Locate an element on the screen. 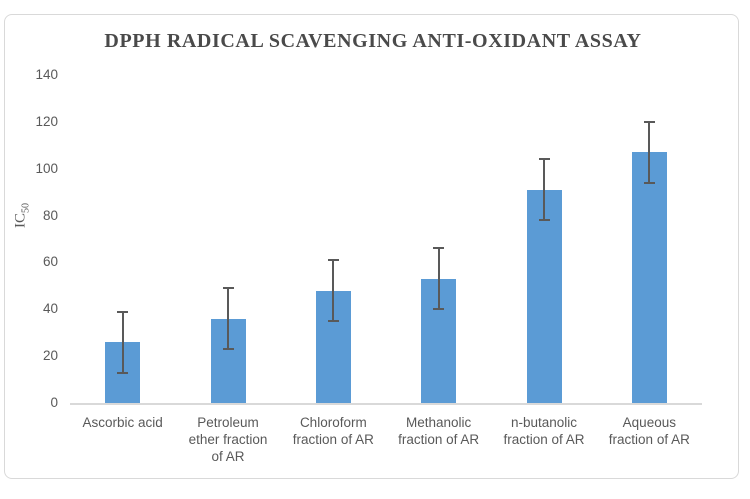  y-tick-label: 140 is located at coordinates (46, 74).